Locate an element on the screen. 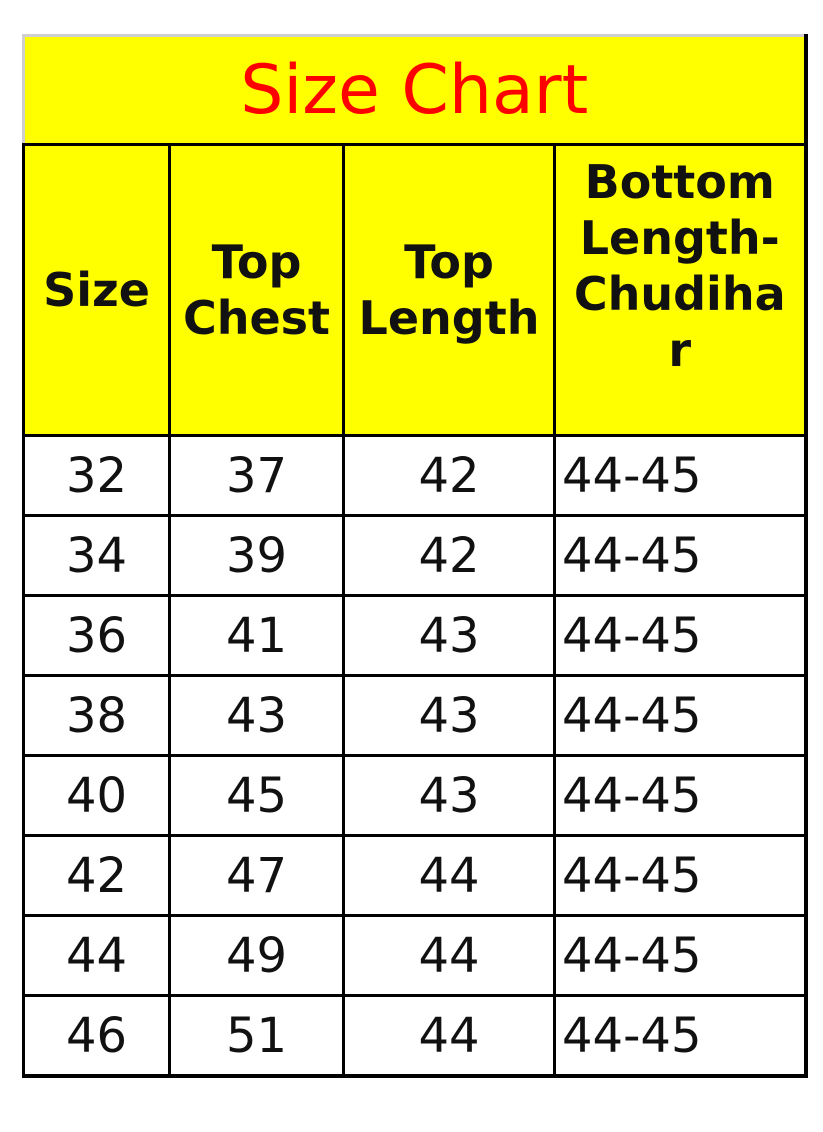 This screenshot has height=1132, width=823. cell-size: 44 is located at coordinates (96, 955).